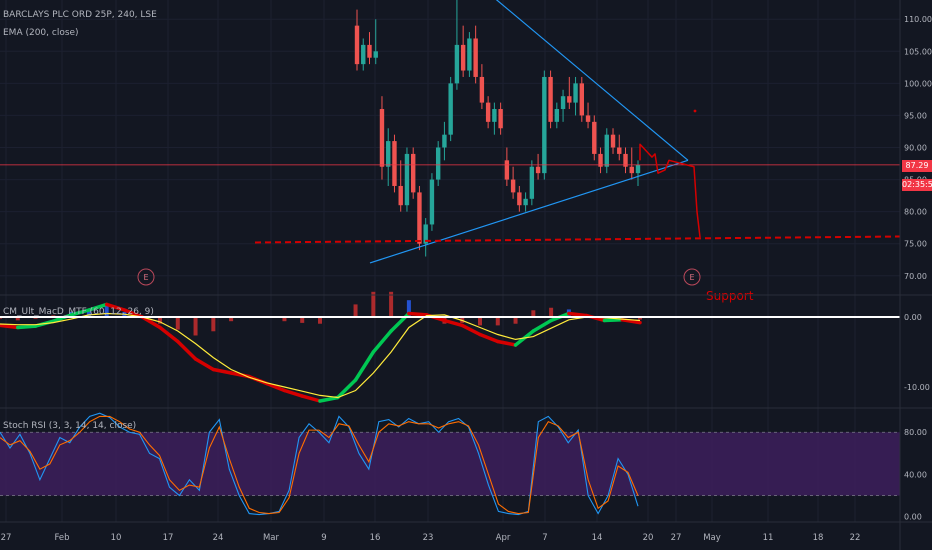 Image resolution: width=932 pixels, height=550 pixels. Describe the element at coordinates (915, 212) in the screenshot. I see `y-tick-label: 80.00` at that location.